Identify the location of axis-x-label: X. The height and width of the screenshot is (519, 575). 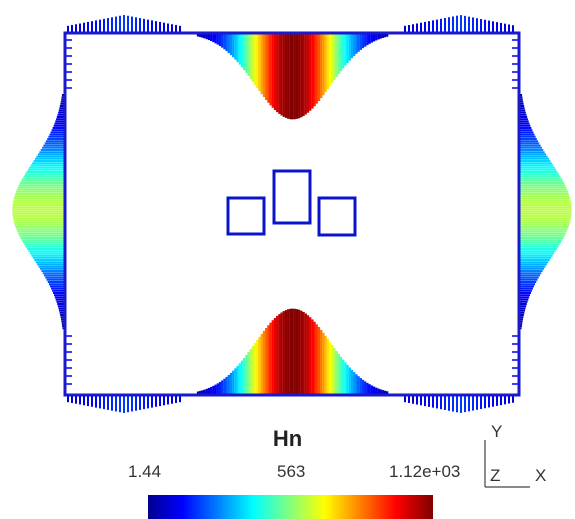
(541, 475).